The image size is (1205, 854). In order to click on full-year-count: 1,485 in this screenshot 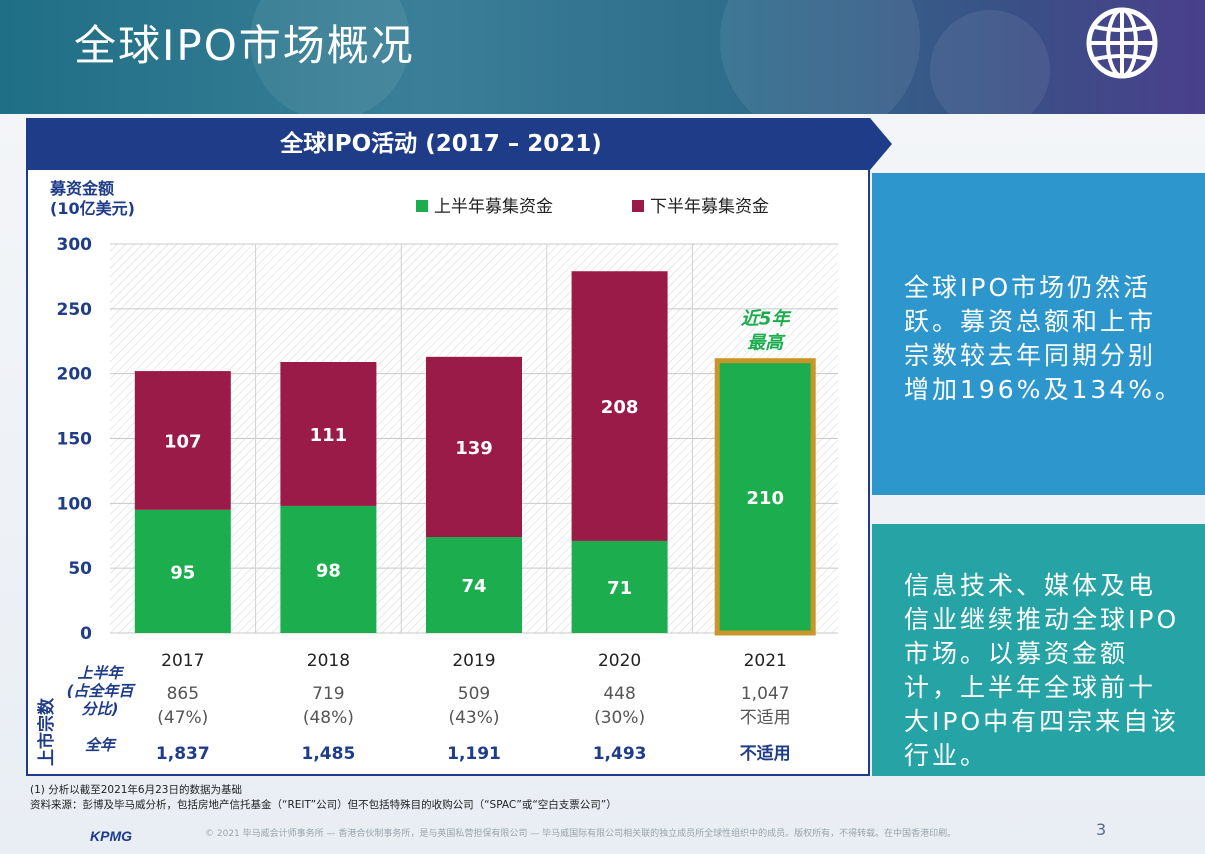, I will do `click(329, 754)`.